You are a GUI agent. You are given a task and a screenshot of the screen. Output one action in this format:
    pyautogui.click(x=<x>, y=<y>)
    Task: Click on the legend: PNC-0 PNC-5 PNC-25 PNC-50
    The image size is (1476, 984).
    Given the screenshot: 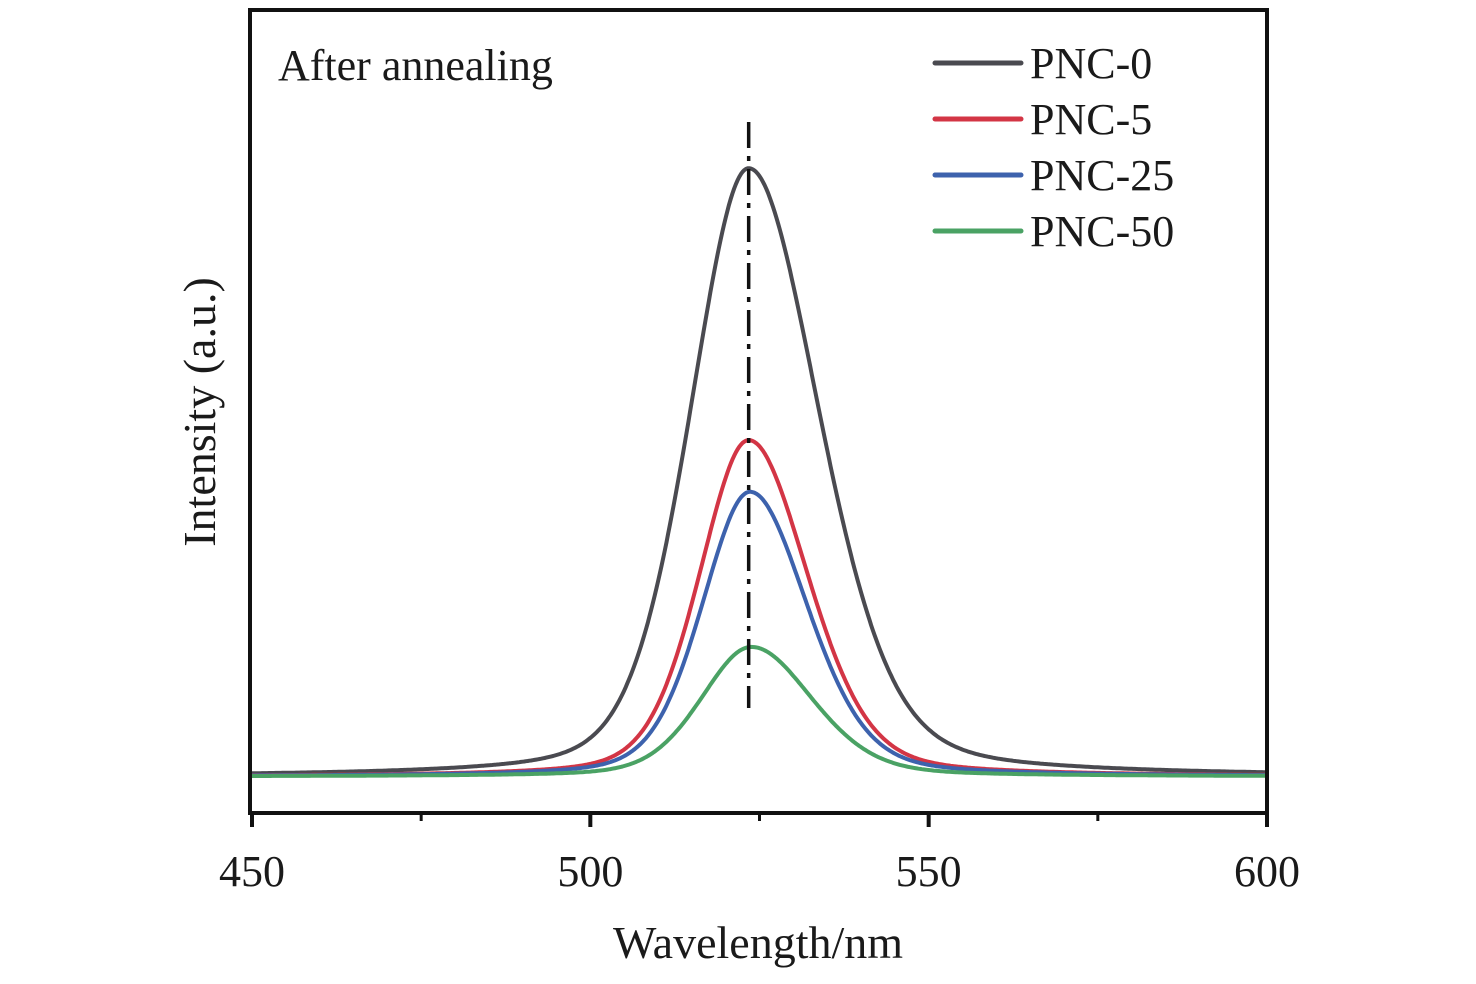 What is the action you would take?
    pyautogui.click(x=1053, y=147)
    